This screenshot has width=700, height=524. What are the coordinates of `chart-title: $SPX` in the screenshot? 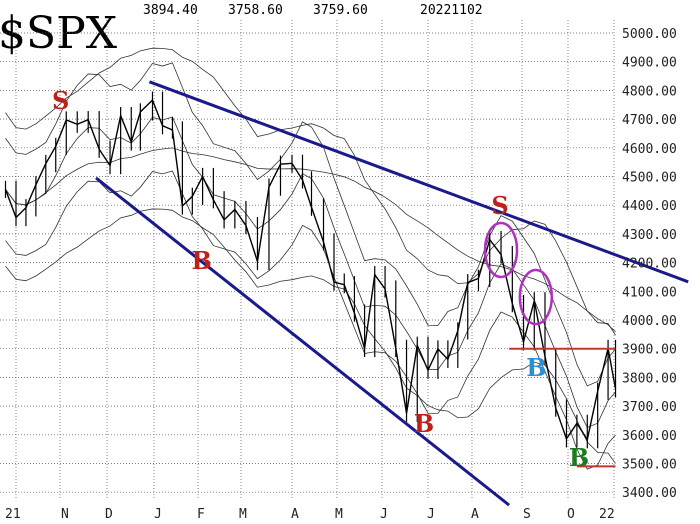 It's located at (59, 33).